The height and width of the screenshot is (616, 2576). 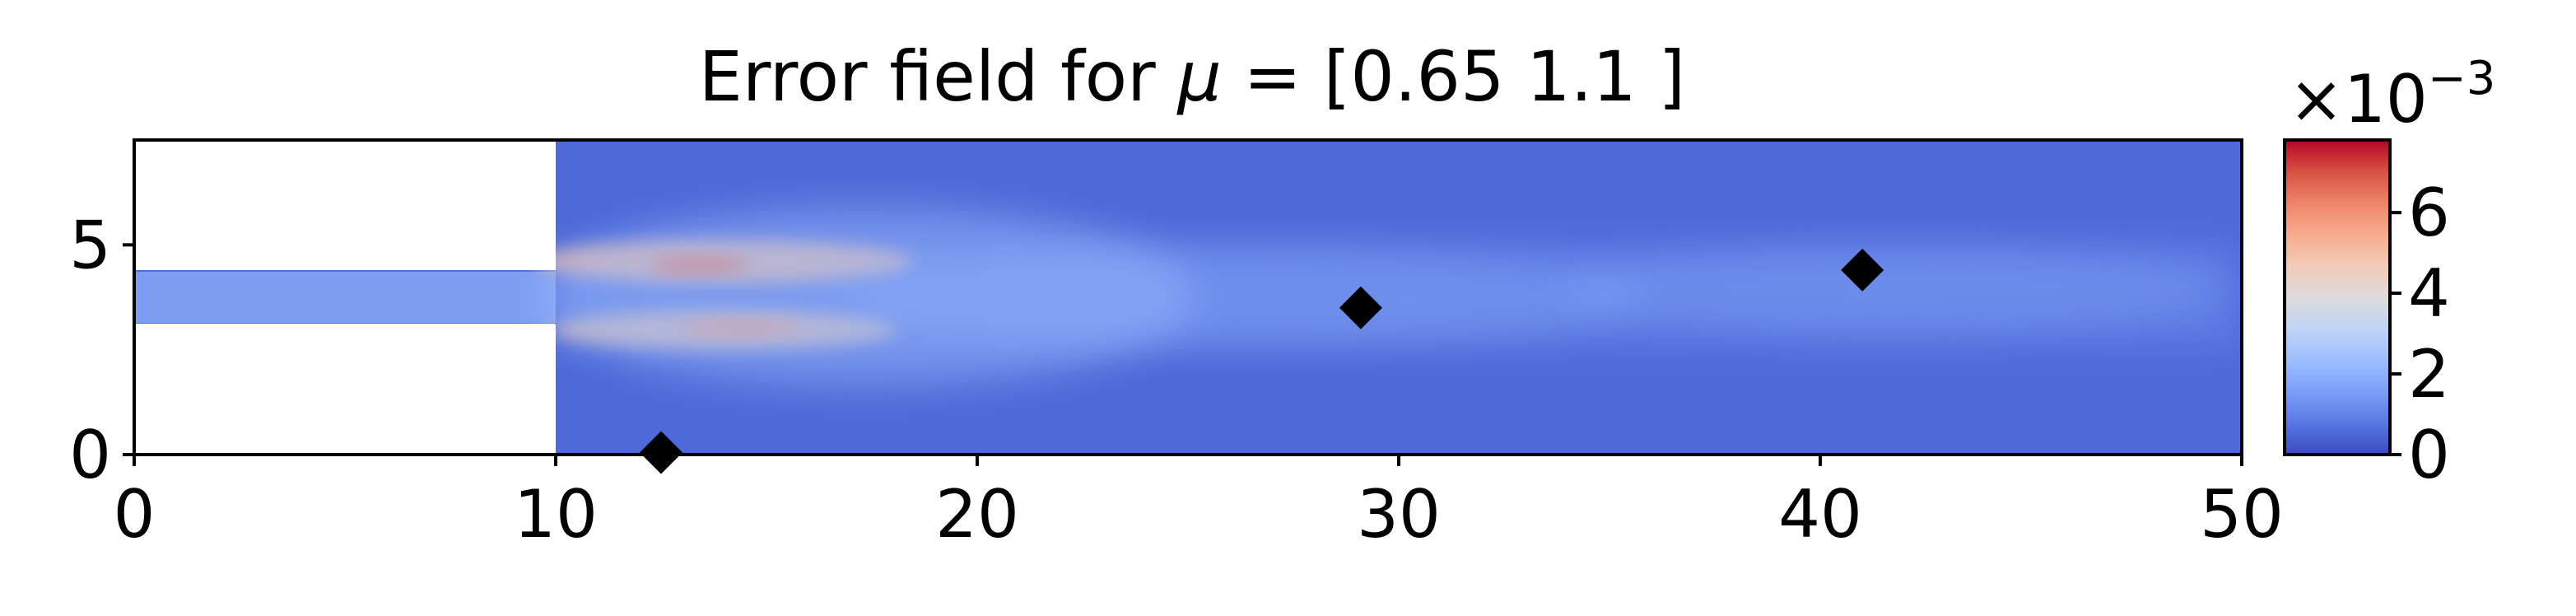 I want to click on x-tick-label: 20, so click(x=977, y=514).